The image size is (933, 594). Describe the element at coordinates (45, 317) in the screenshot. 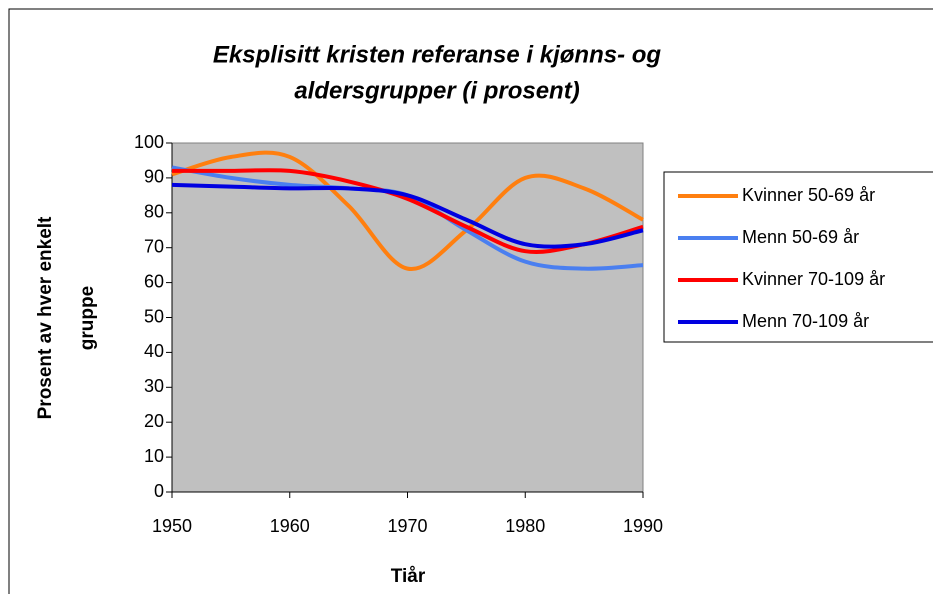

I see `y-axis-label: Prosent av hver enkelt` at that location.